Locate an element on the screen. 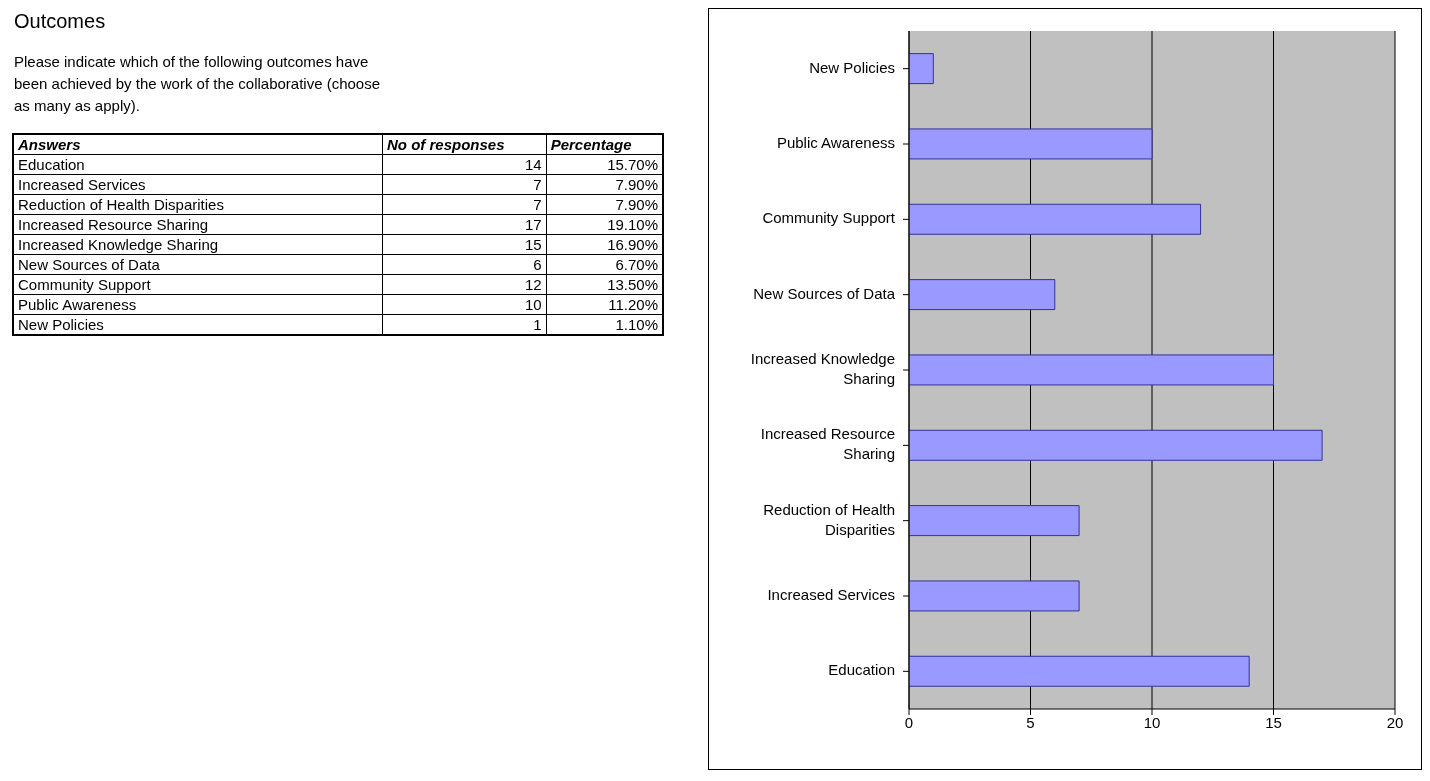 The height and width of the screenshot is (781, 1430). y-tick-label: Education is located at coordinates (861, 670).